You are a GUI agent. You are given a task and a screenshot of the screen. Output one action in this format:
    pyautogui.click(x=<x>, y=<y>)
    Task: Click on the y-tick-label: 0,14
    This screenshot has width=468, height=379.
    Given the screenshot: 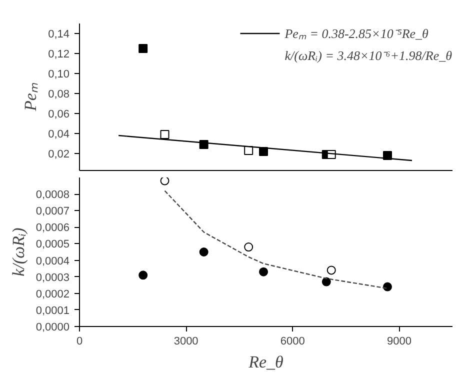 What is the action you would take?
    pyautogui.click(x=59, y=34)
    